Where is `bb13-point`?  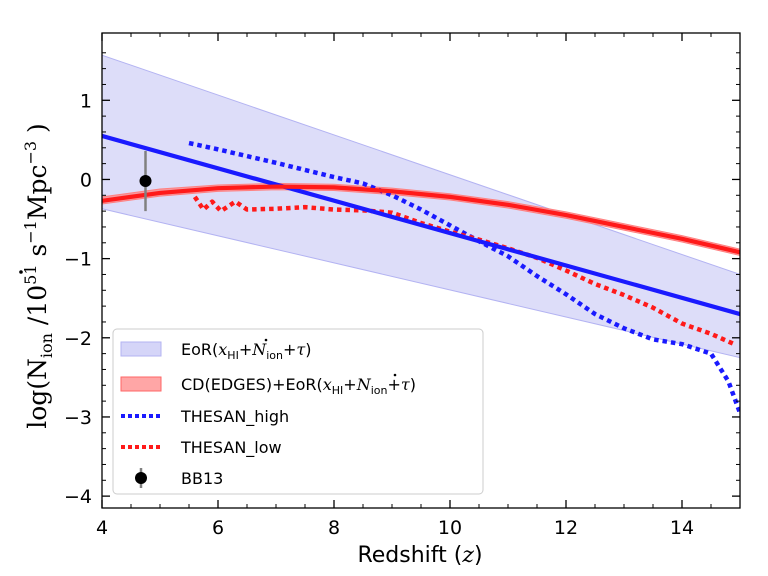 bb13-point is located at coordinates (145, 181).